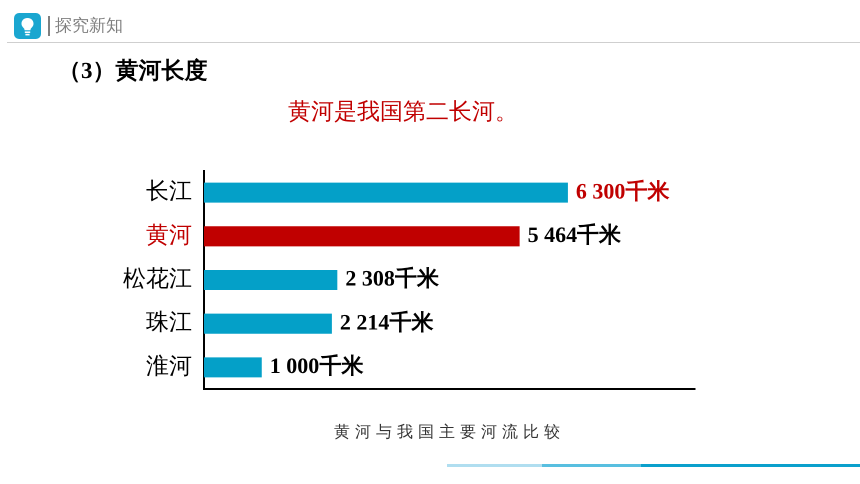 The height and width of the screenshot is (484, 860). Describe the element at coordinates (157, 279) in the screenshot. I see `y-tick-label: 松花江` at that location.